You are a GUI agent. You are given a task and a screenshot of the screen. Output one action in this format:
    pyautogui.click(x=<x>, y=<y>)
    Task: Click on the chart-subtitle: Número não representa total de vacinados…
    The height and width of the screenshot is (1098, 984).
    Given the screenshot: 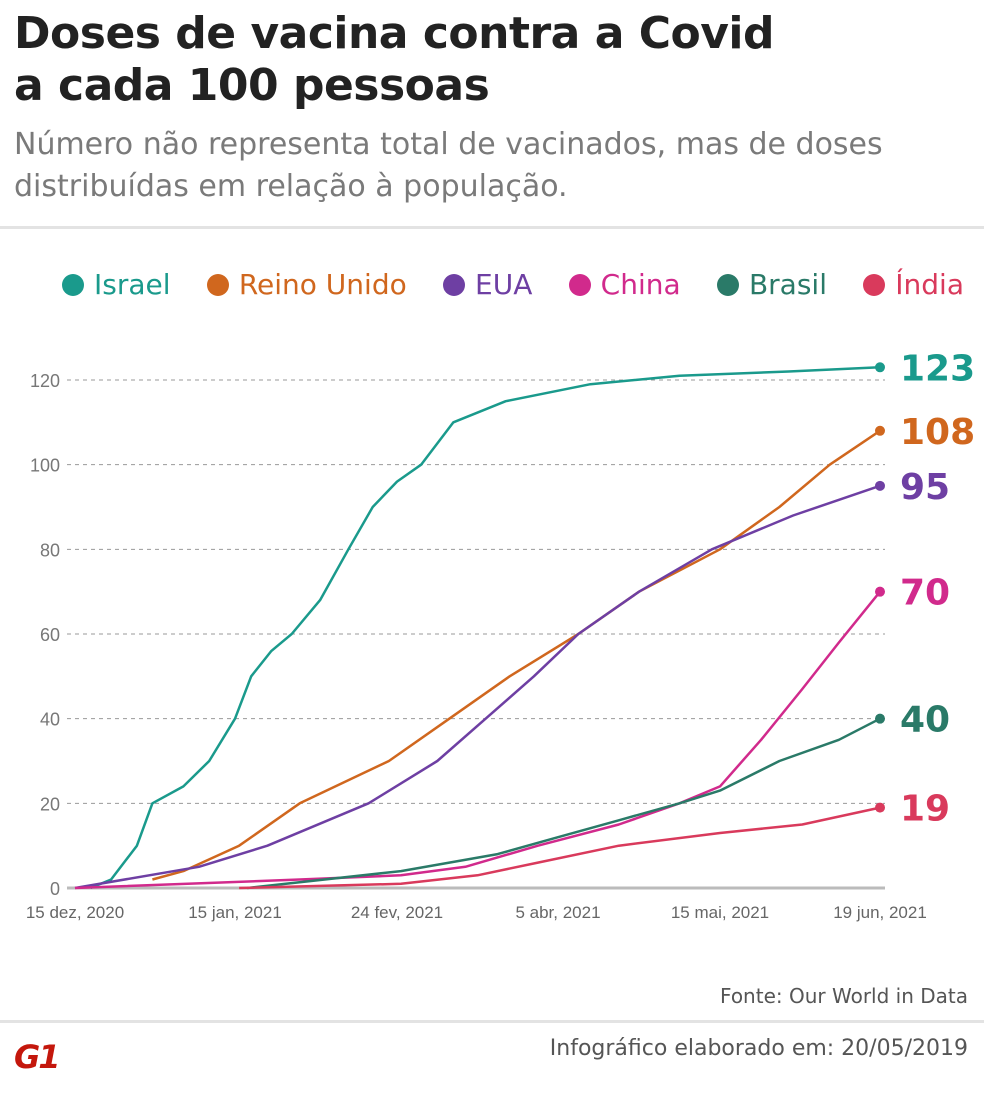 What is the action you would take?
    pyautogui.click(x=448, y=165)
    